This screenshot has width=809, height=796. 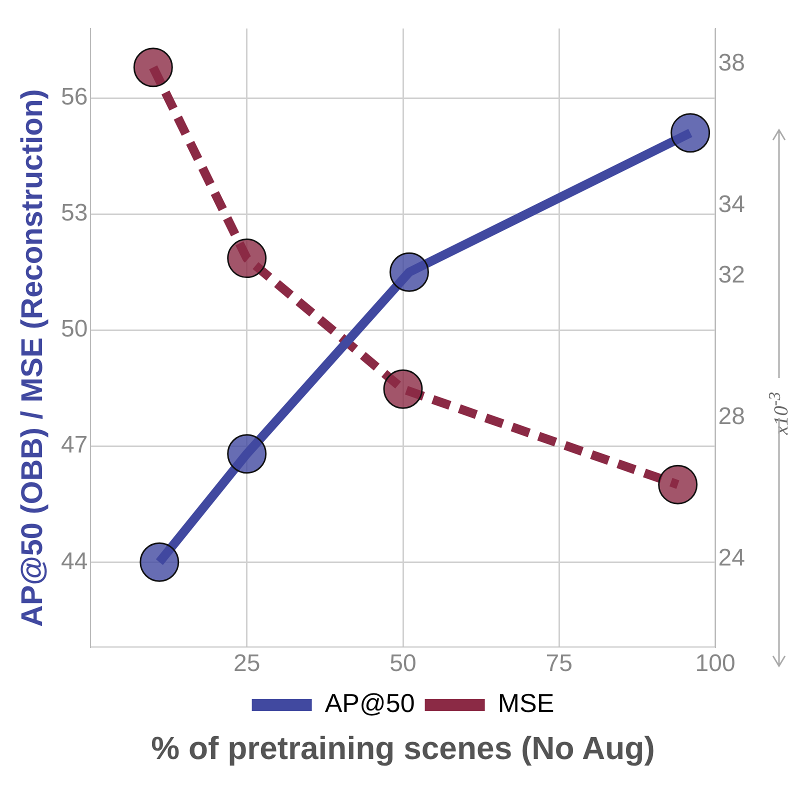 I want to click on x-tick-label: 25, so click(x=246, y=664).